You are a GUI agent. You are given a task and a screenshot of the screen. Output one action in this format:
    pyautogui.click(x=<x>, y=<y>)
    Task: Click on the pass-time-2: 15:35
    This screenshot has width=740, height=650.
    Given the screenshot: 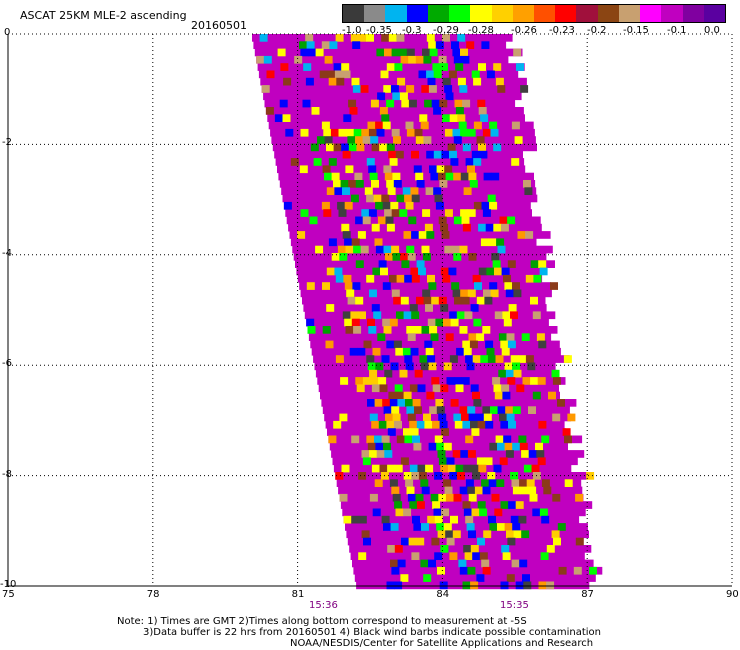 What is the action you would take?
    pyautogui.click(x=514, y=605)
    